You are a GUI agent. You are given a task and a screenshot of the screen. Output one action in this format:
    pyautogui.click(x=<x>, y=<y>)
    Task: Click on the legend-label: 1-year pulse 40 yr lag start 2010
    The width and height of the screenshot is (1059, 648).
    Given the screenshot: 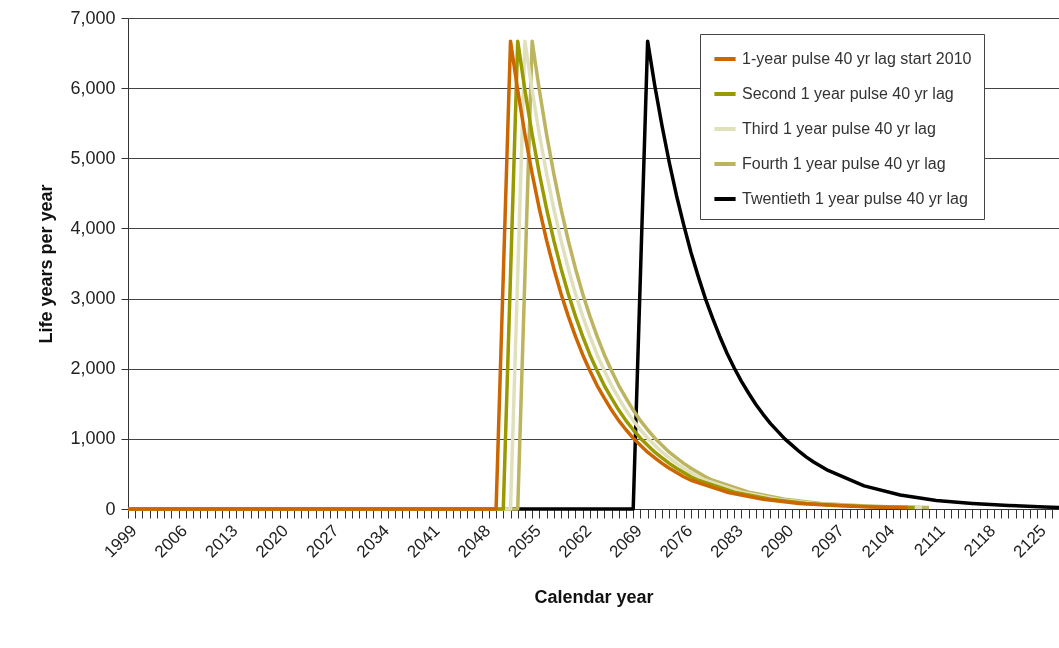 What is the action you would take?
    pyautogui.click(x=857, y=58)
    